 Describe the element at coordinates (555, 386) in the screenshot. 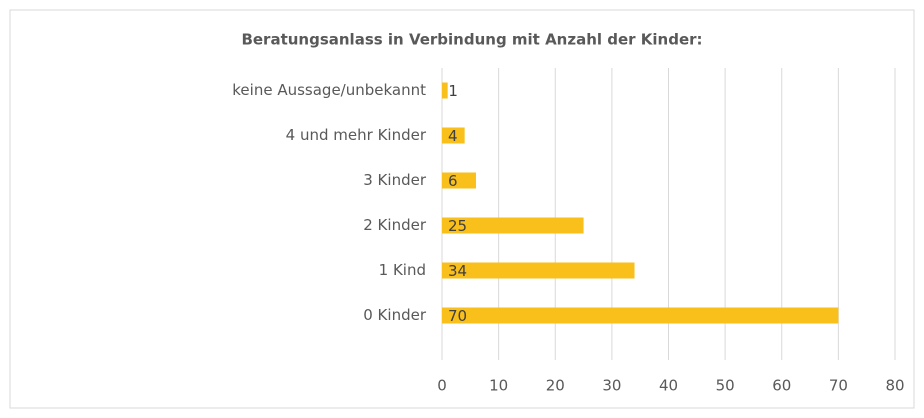

I see `x-tick-label: 20` at that location.